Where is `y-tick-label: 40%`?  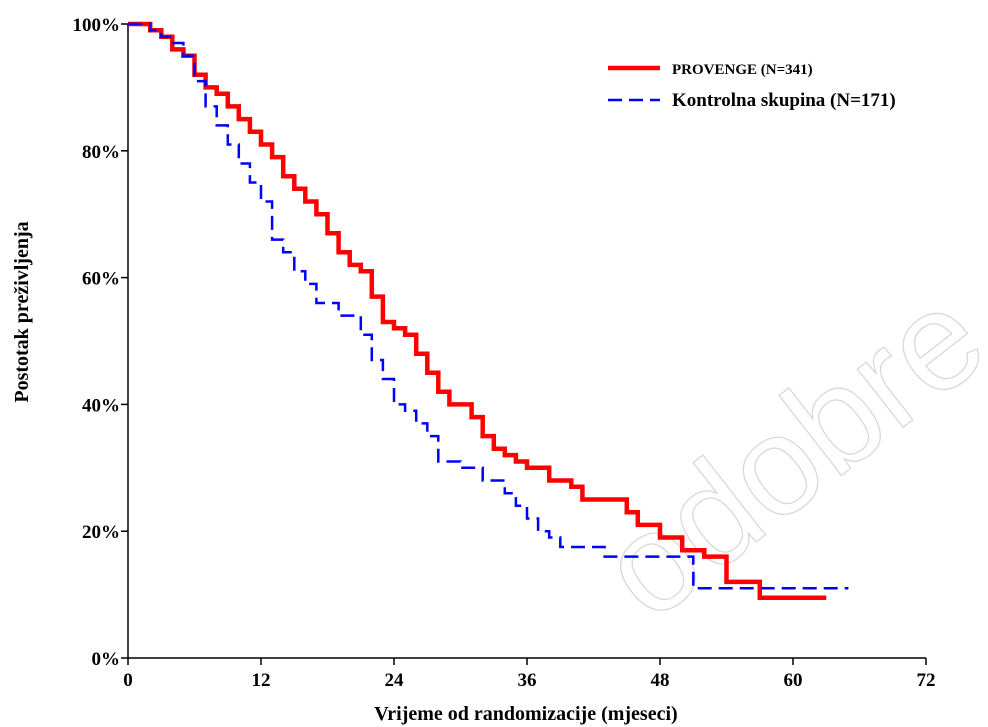 y-tick-label: 40% is located at coordinates (101, 405).